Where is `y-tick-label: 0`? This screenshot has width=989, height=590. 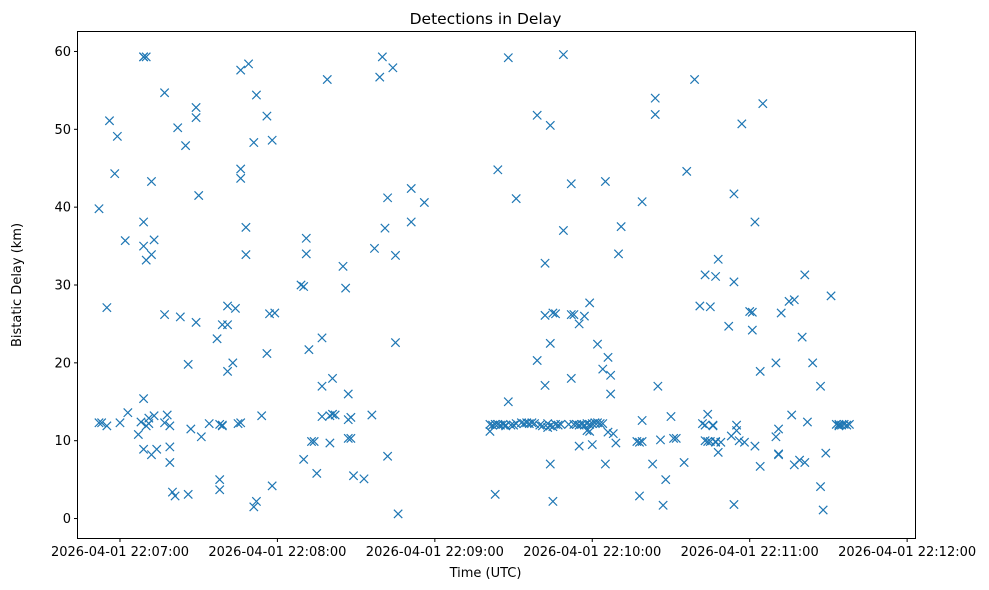 y-tick-label: 0 is located at coordinates (67, 519).